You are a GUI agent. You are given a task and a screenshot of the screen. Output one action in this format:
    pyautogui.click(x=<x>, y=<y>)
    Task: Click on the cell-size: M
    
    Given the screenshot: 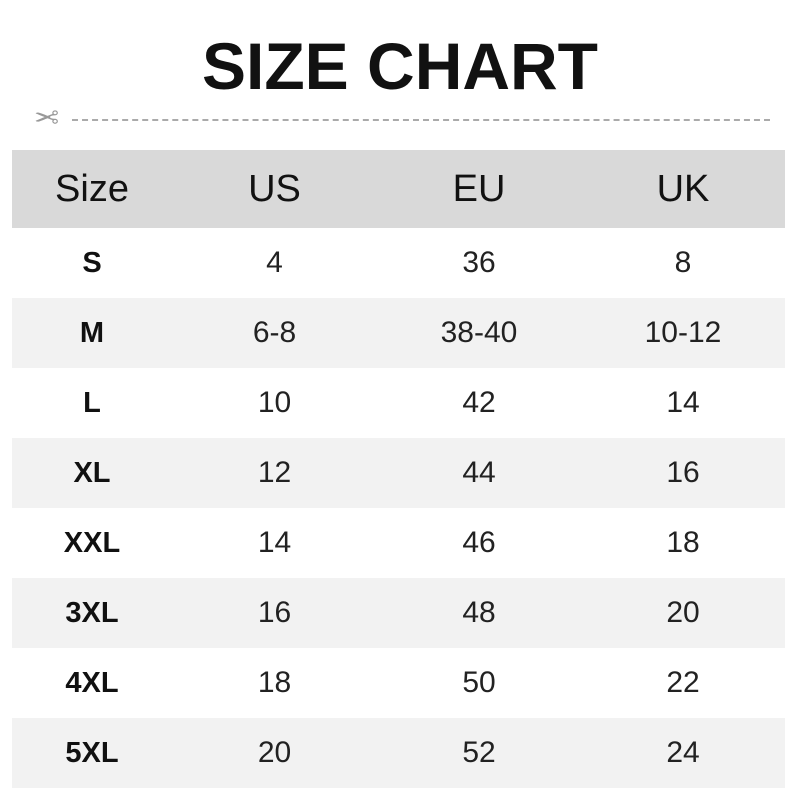 What is the action you would take?
    pyautogui.click(x=92, y=333)
    